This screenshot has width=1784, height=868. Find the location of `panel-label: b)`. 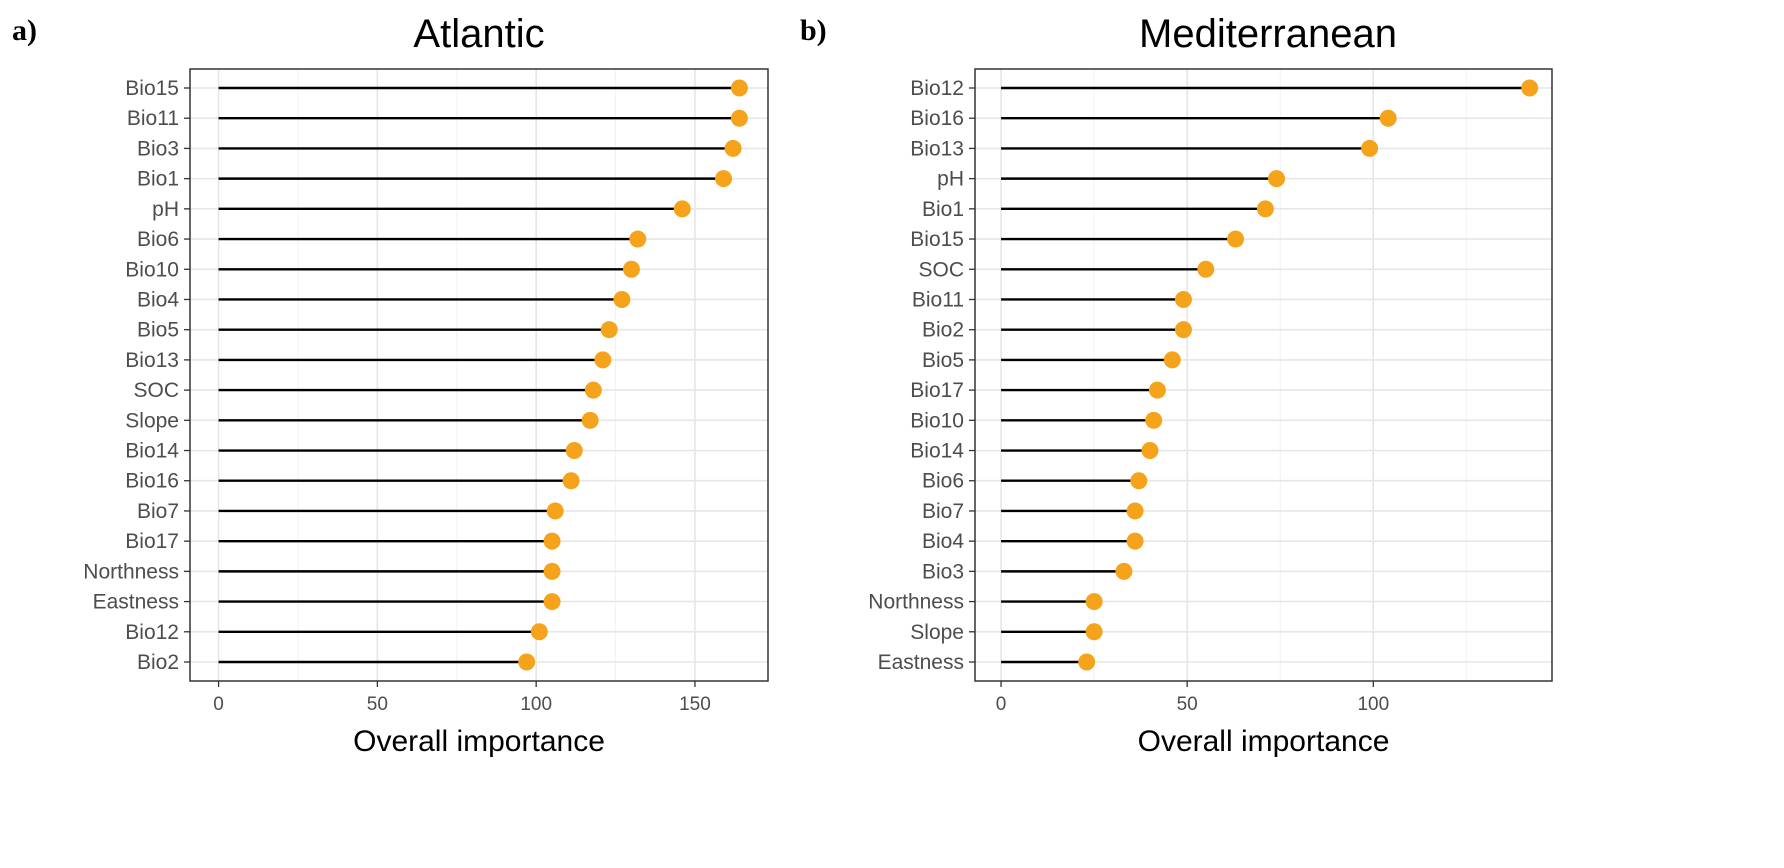

panel-label: b) is located at coordinates (813, 30).